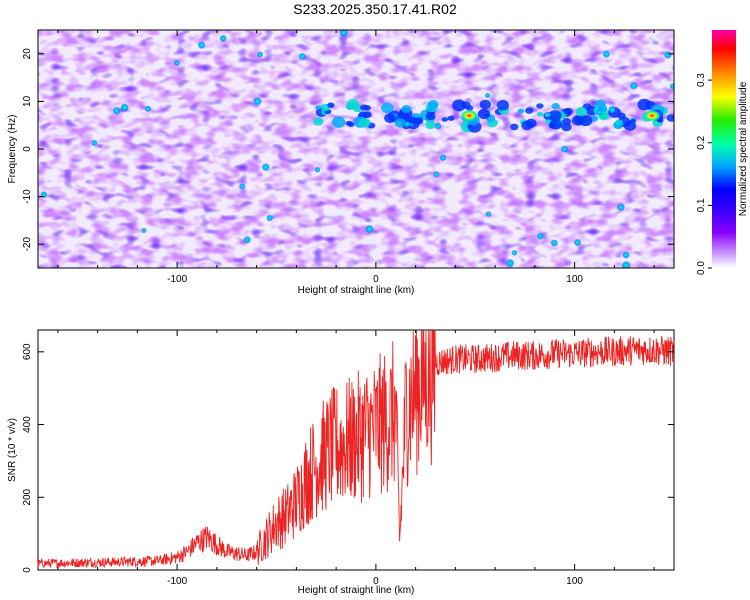  I want to click on heatmap-ylabel: Frequency (Hz), so click(12, 149).